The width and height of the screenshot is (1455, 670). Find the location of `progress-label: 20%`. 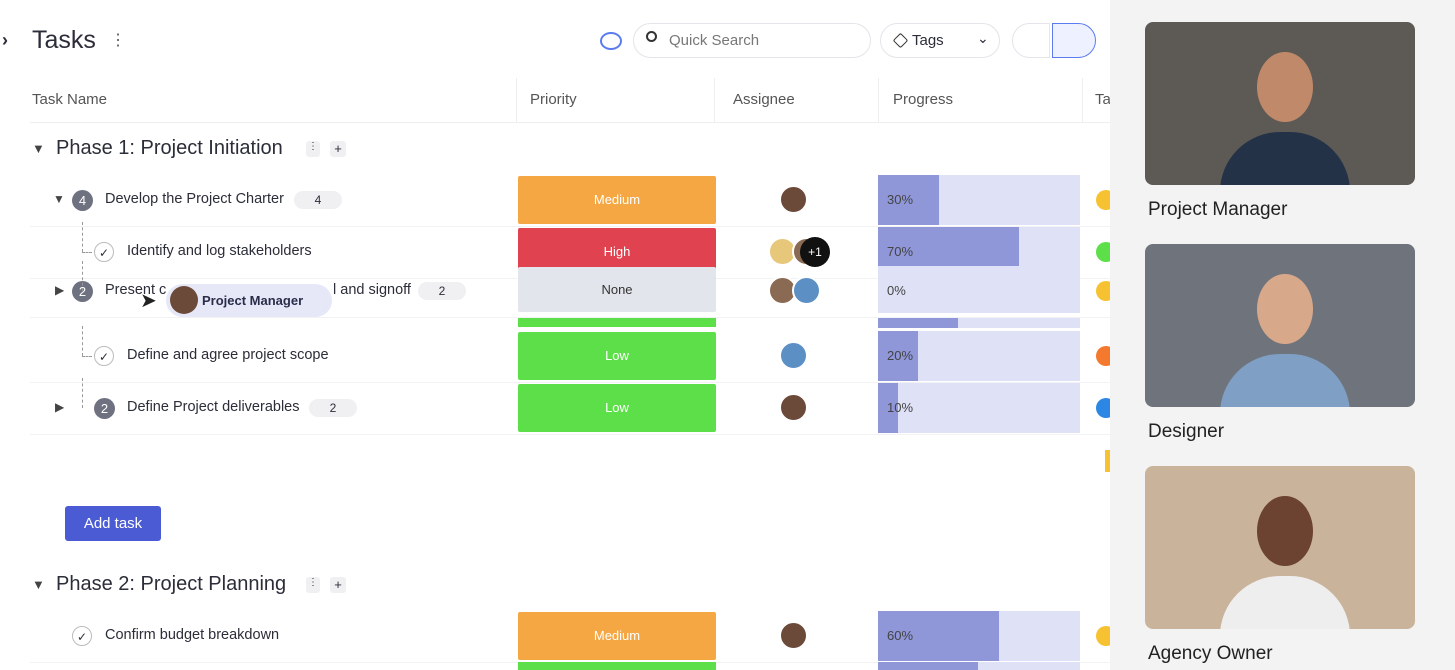

progress-label: 20% is located at coordinates (900, 355).